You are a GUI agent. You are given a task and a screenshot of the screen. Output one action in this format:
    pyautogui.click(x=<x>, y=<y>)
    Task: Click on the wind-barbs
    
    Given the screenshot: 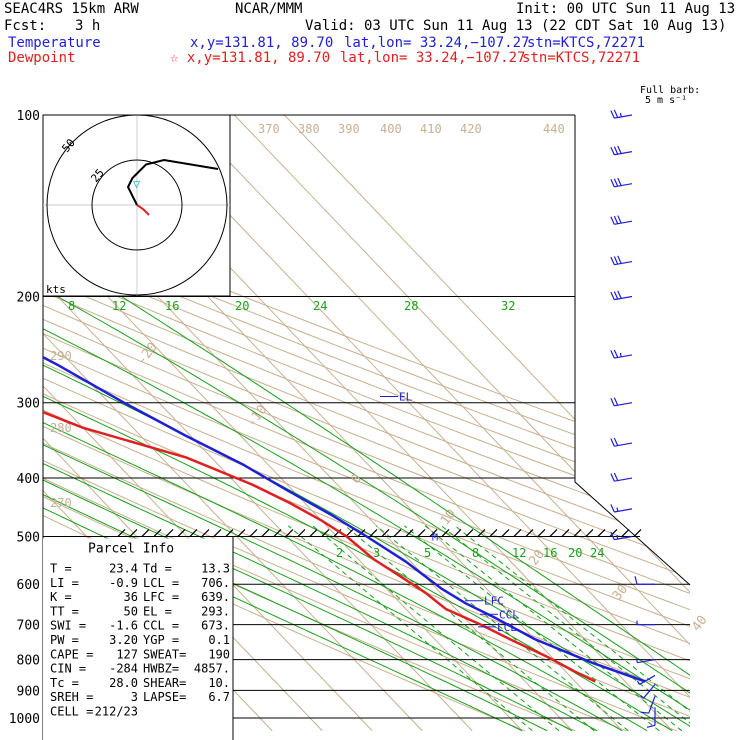 What is the action you would take?
    pyautogui.click(x=633, y=418)
    